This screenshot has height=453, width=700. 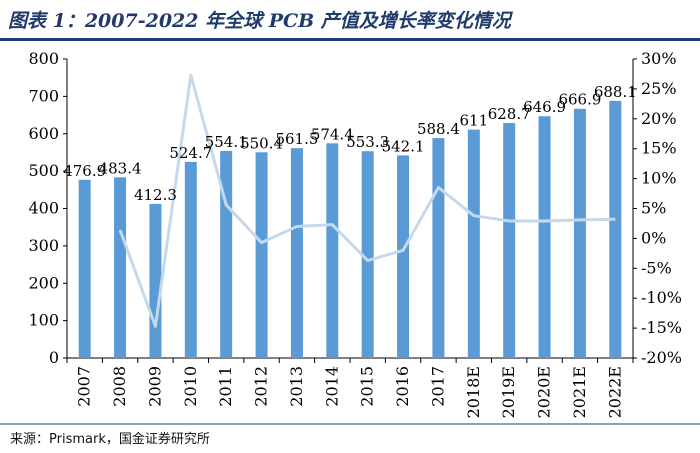 I want to click on bar-data-label: 476.9, so click(x=84, y=171).